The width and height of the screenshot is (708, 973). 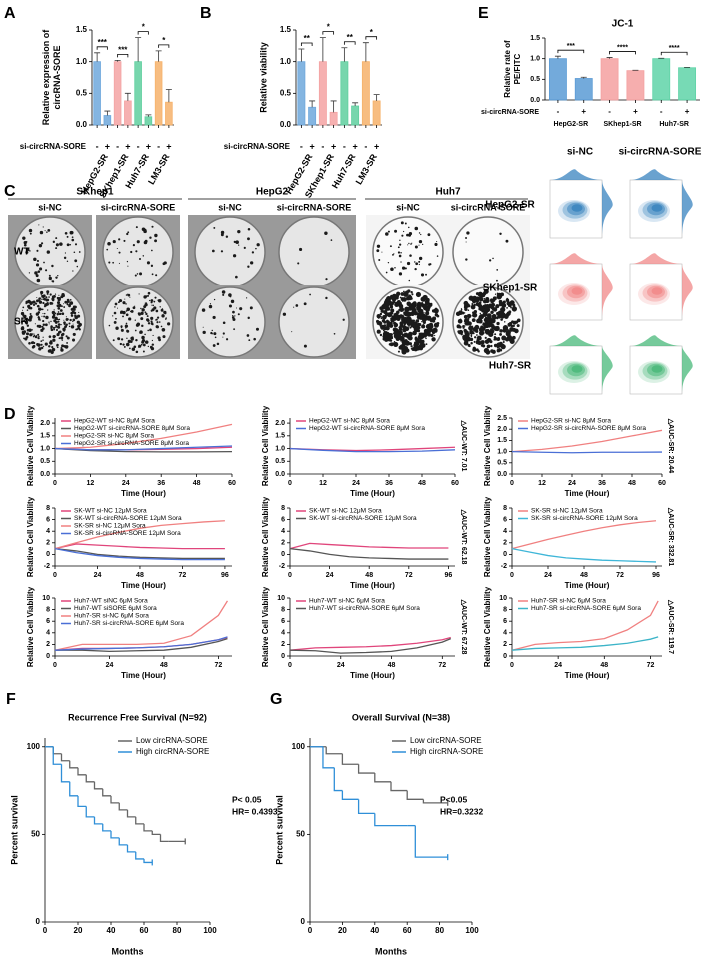 I want to click on legend-label: Huh7-SR si-NC 6μM Sora, so click(x=568, y=601).